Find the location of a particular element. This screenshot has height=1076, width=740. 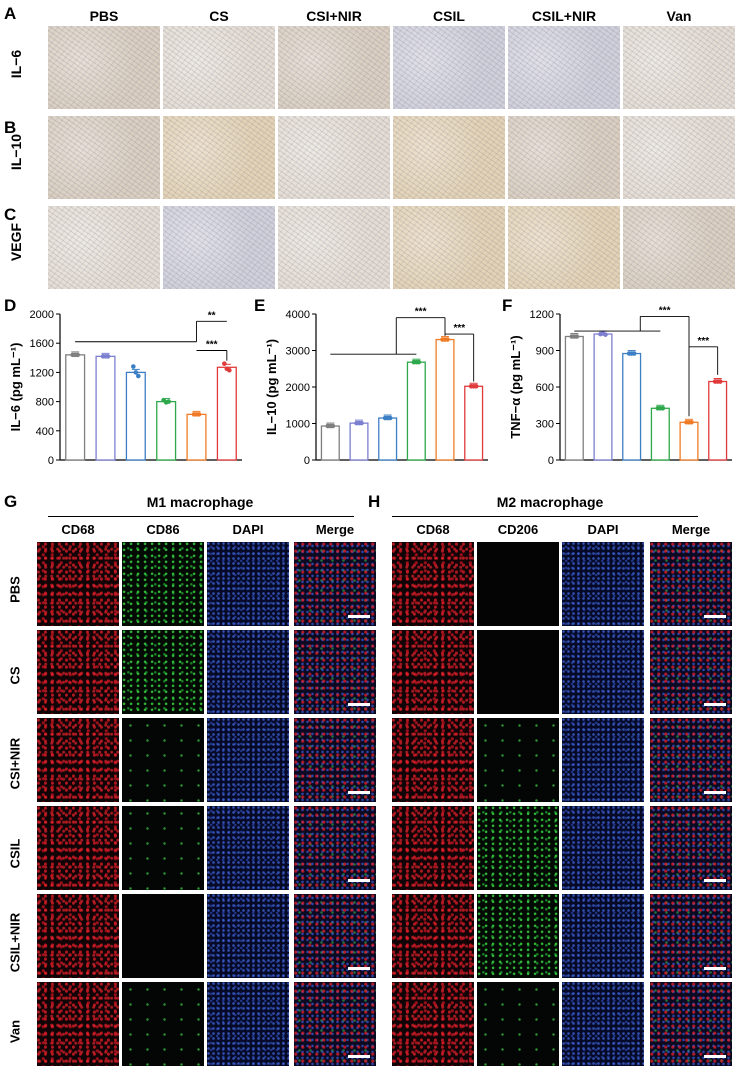

ihc-col-header: CSIL+NIR is located at coordinates (564, 16).